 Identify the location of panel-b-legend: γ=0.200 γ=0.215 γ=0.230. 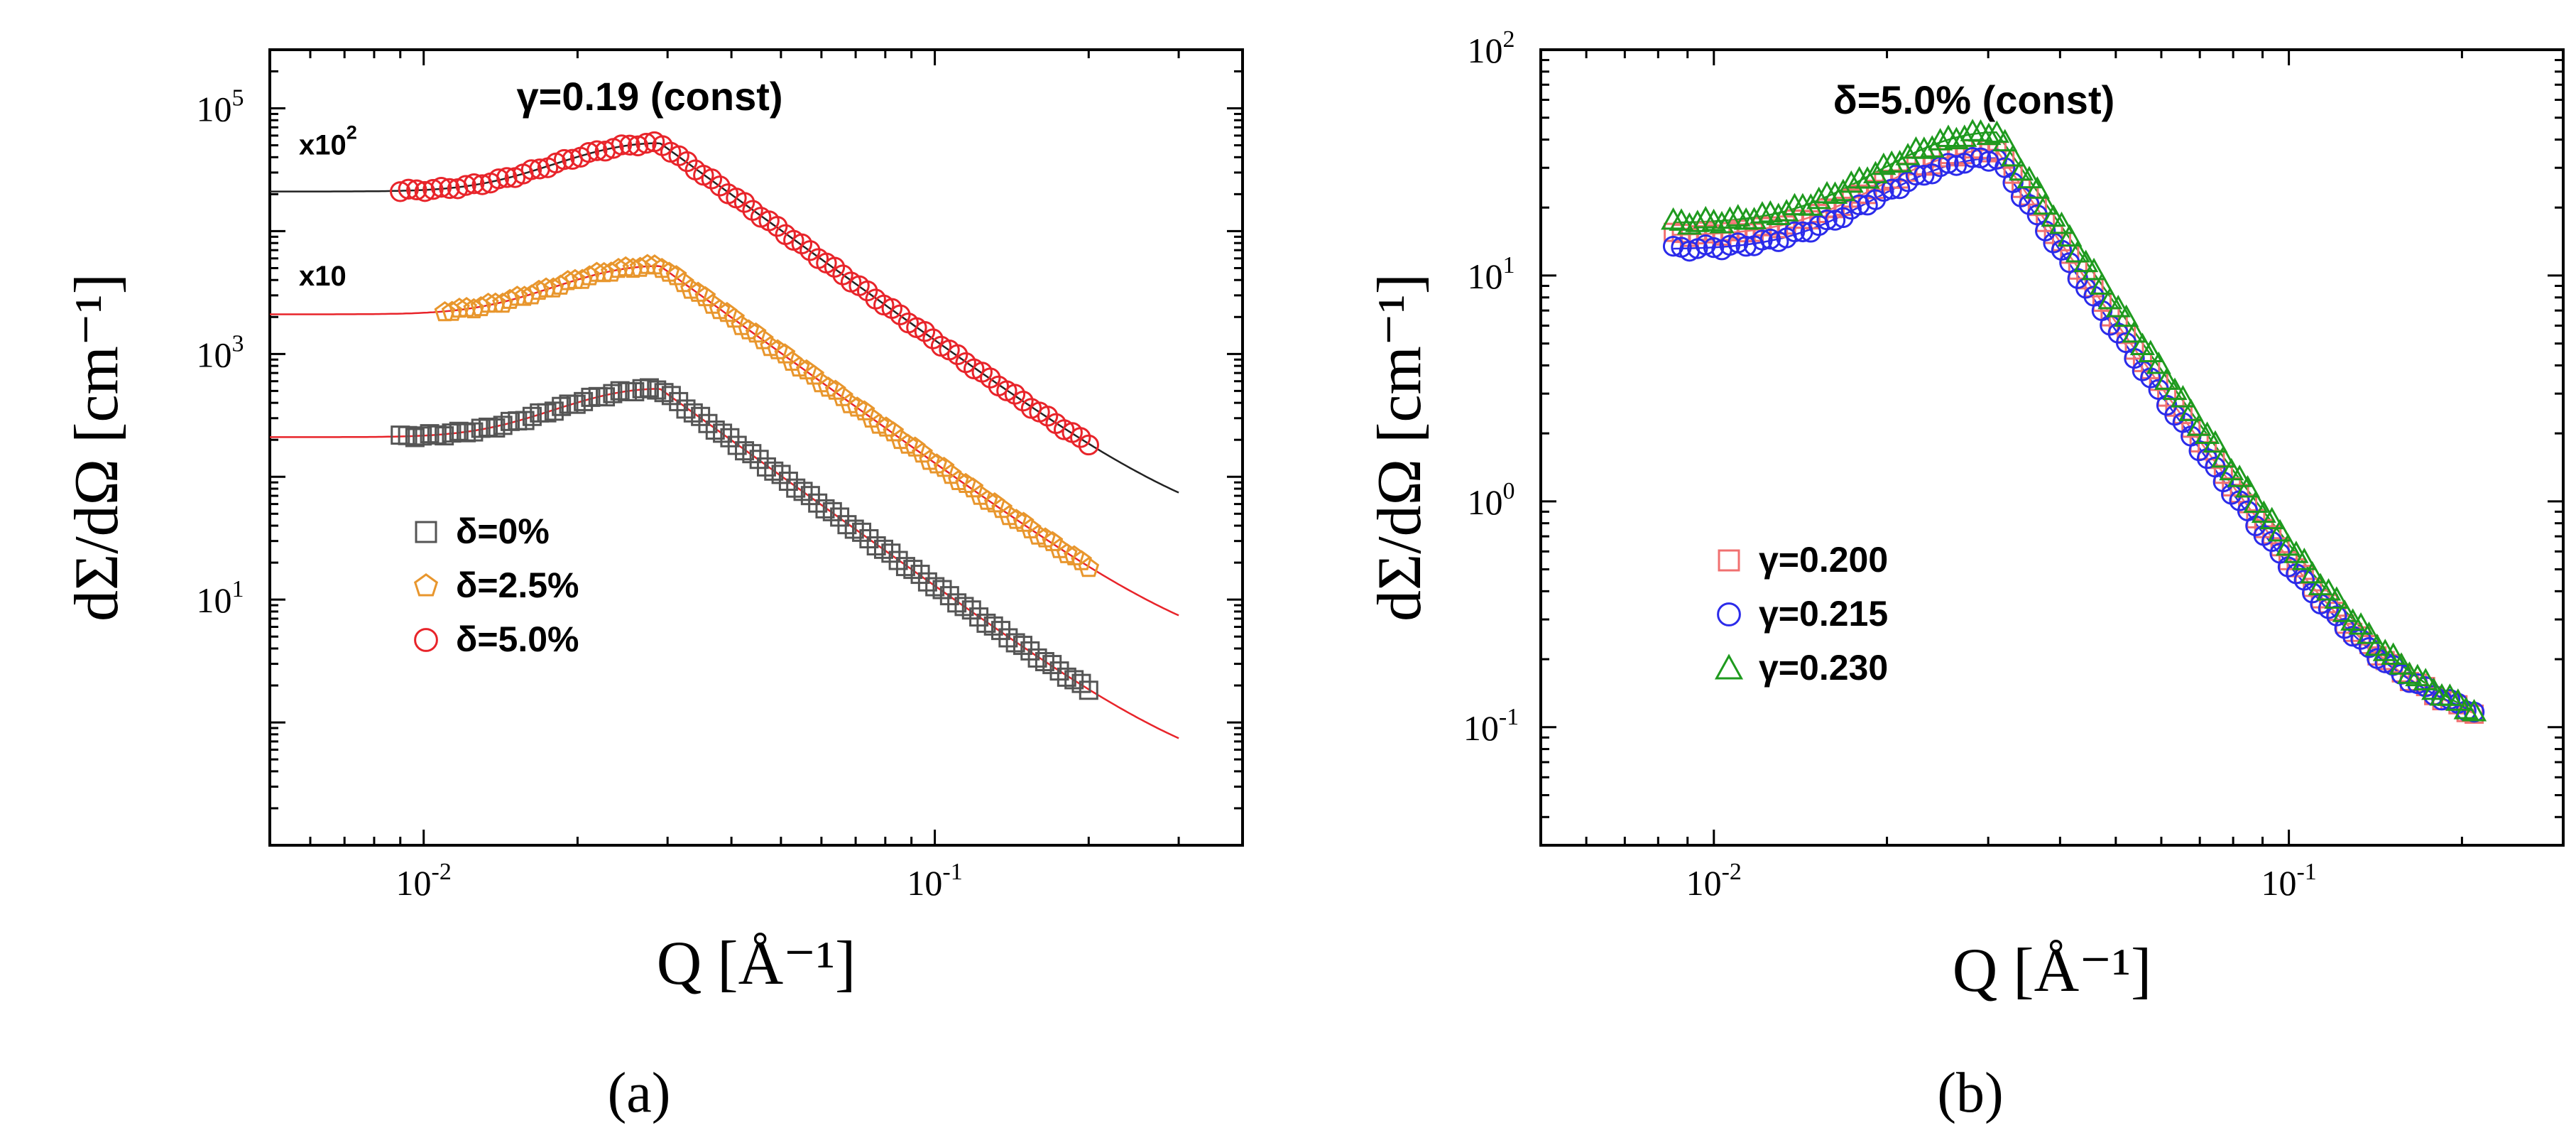
(1801, 614).